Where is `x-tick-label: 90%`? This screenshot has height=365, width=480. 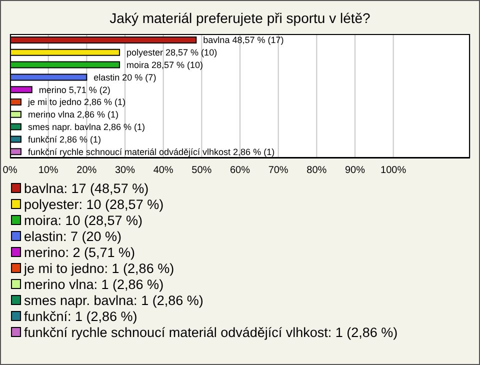
x-tick-label: 90% is located at coordinates (355, 170).